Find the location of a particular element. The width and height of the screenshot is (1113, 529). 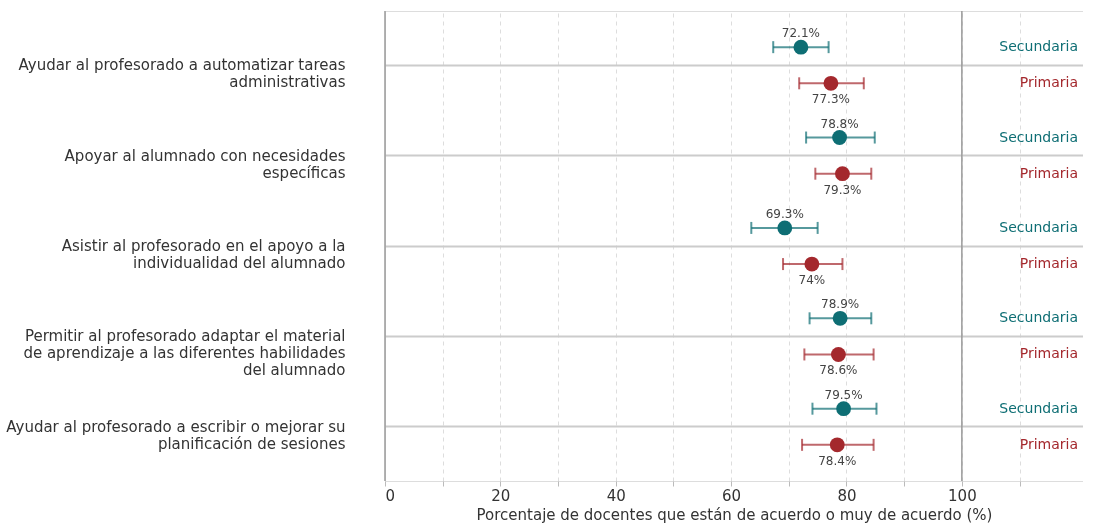

data-label: 78.4% is located at coordinates (837, 460).